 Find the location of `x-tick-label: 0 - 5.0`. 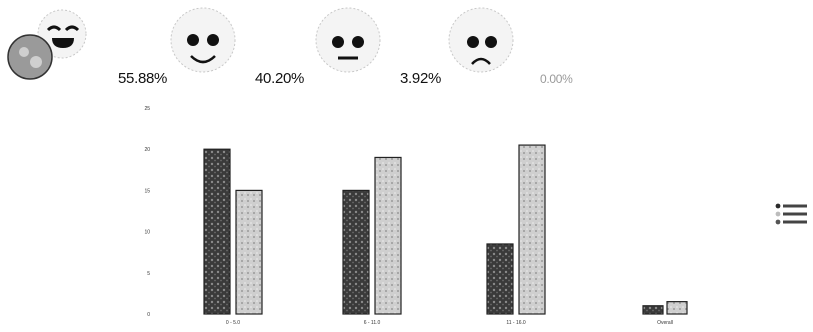

x-tick-label: 0 - 5.0 is located at coordinates (233, 323).